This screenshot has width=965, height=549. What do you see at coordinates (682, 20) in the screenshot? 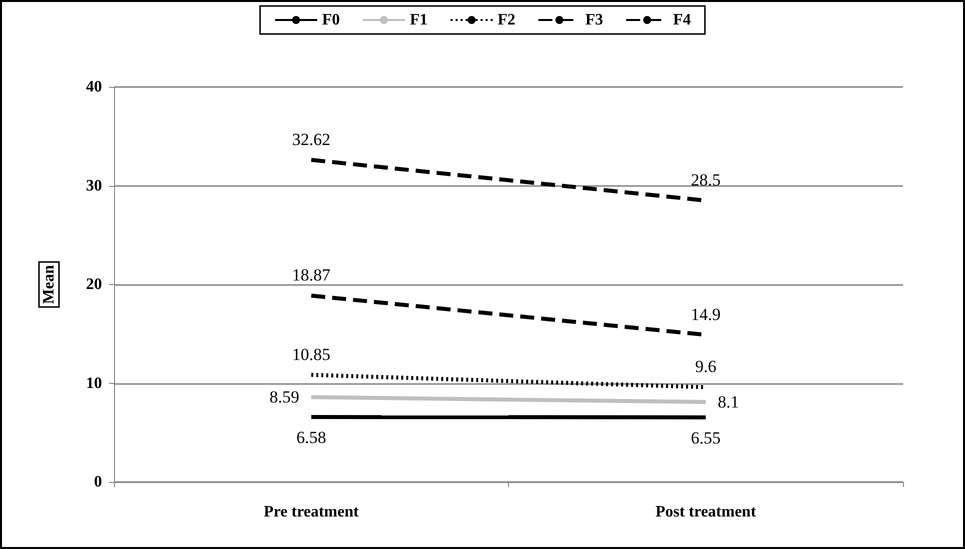
I see `legend-label: F4` at bounding box center [682, 20].